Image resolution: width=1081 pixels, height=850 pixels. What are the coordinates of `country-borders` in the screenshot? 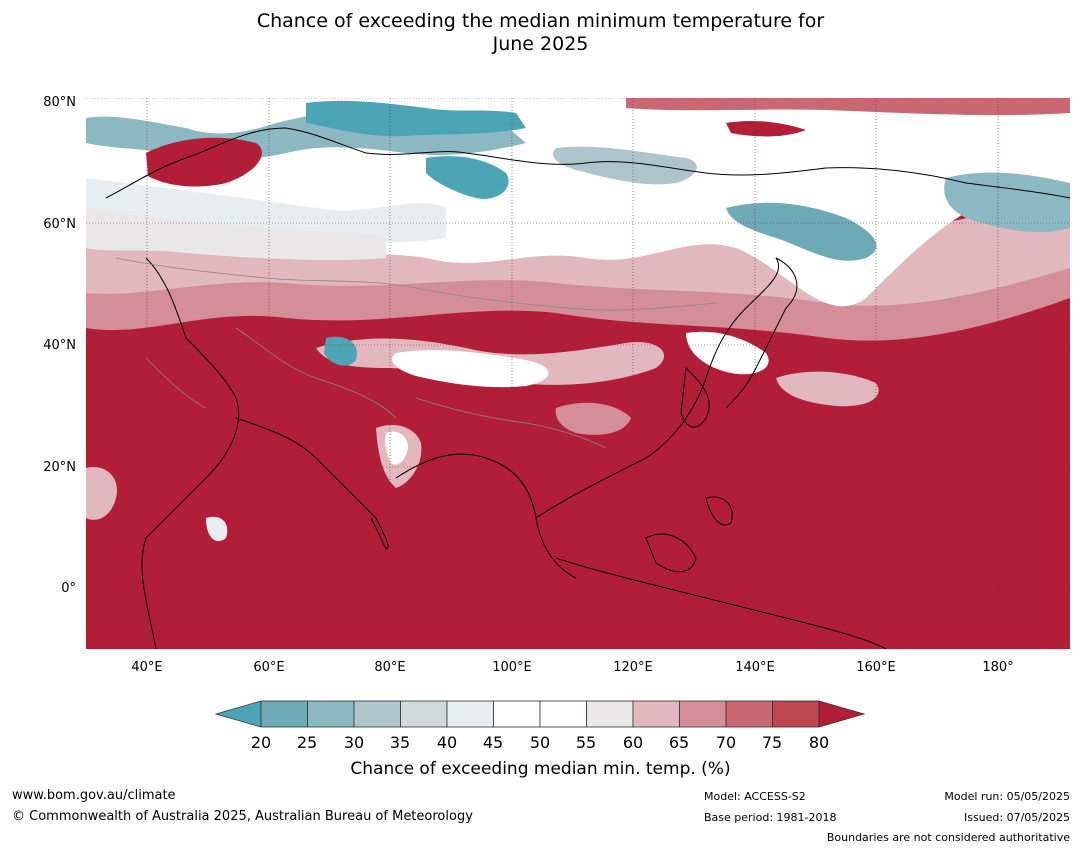 It's located at (416, 353).